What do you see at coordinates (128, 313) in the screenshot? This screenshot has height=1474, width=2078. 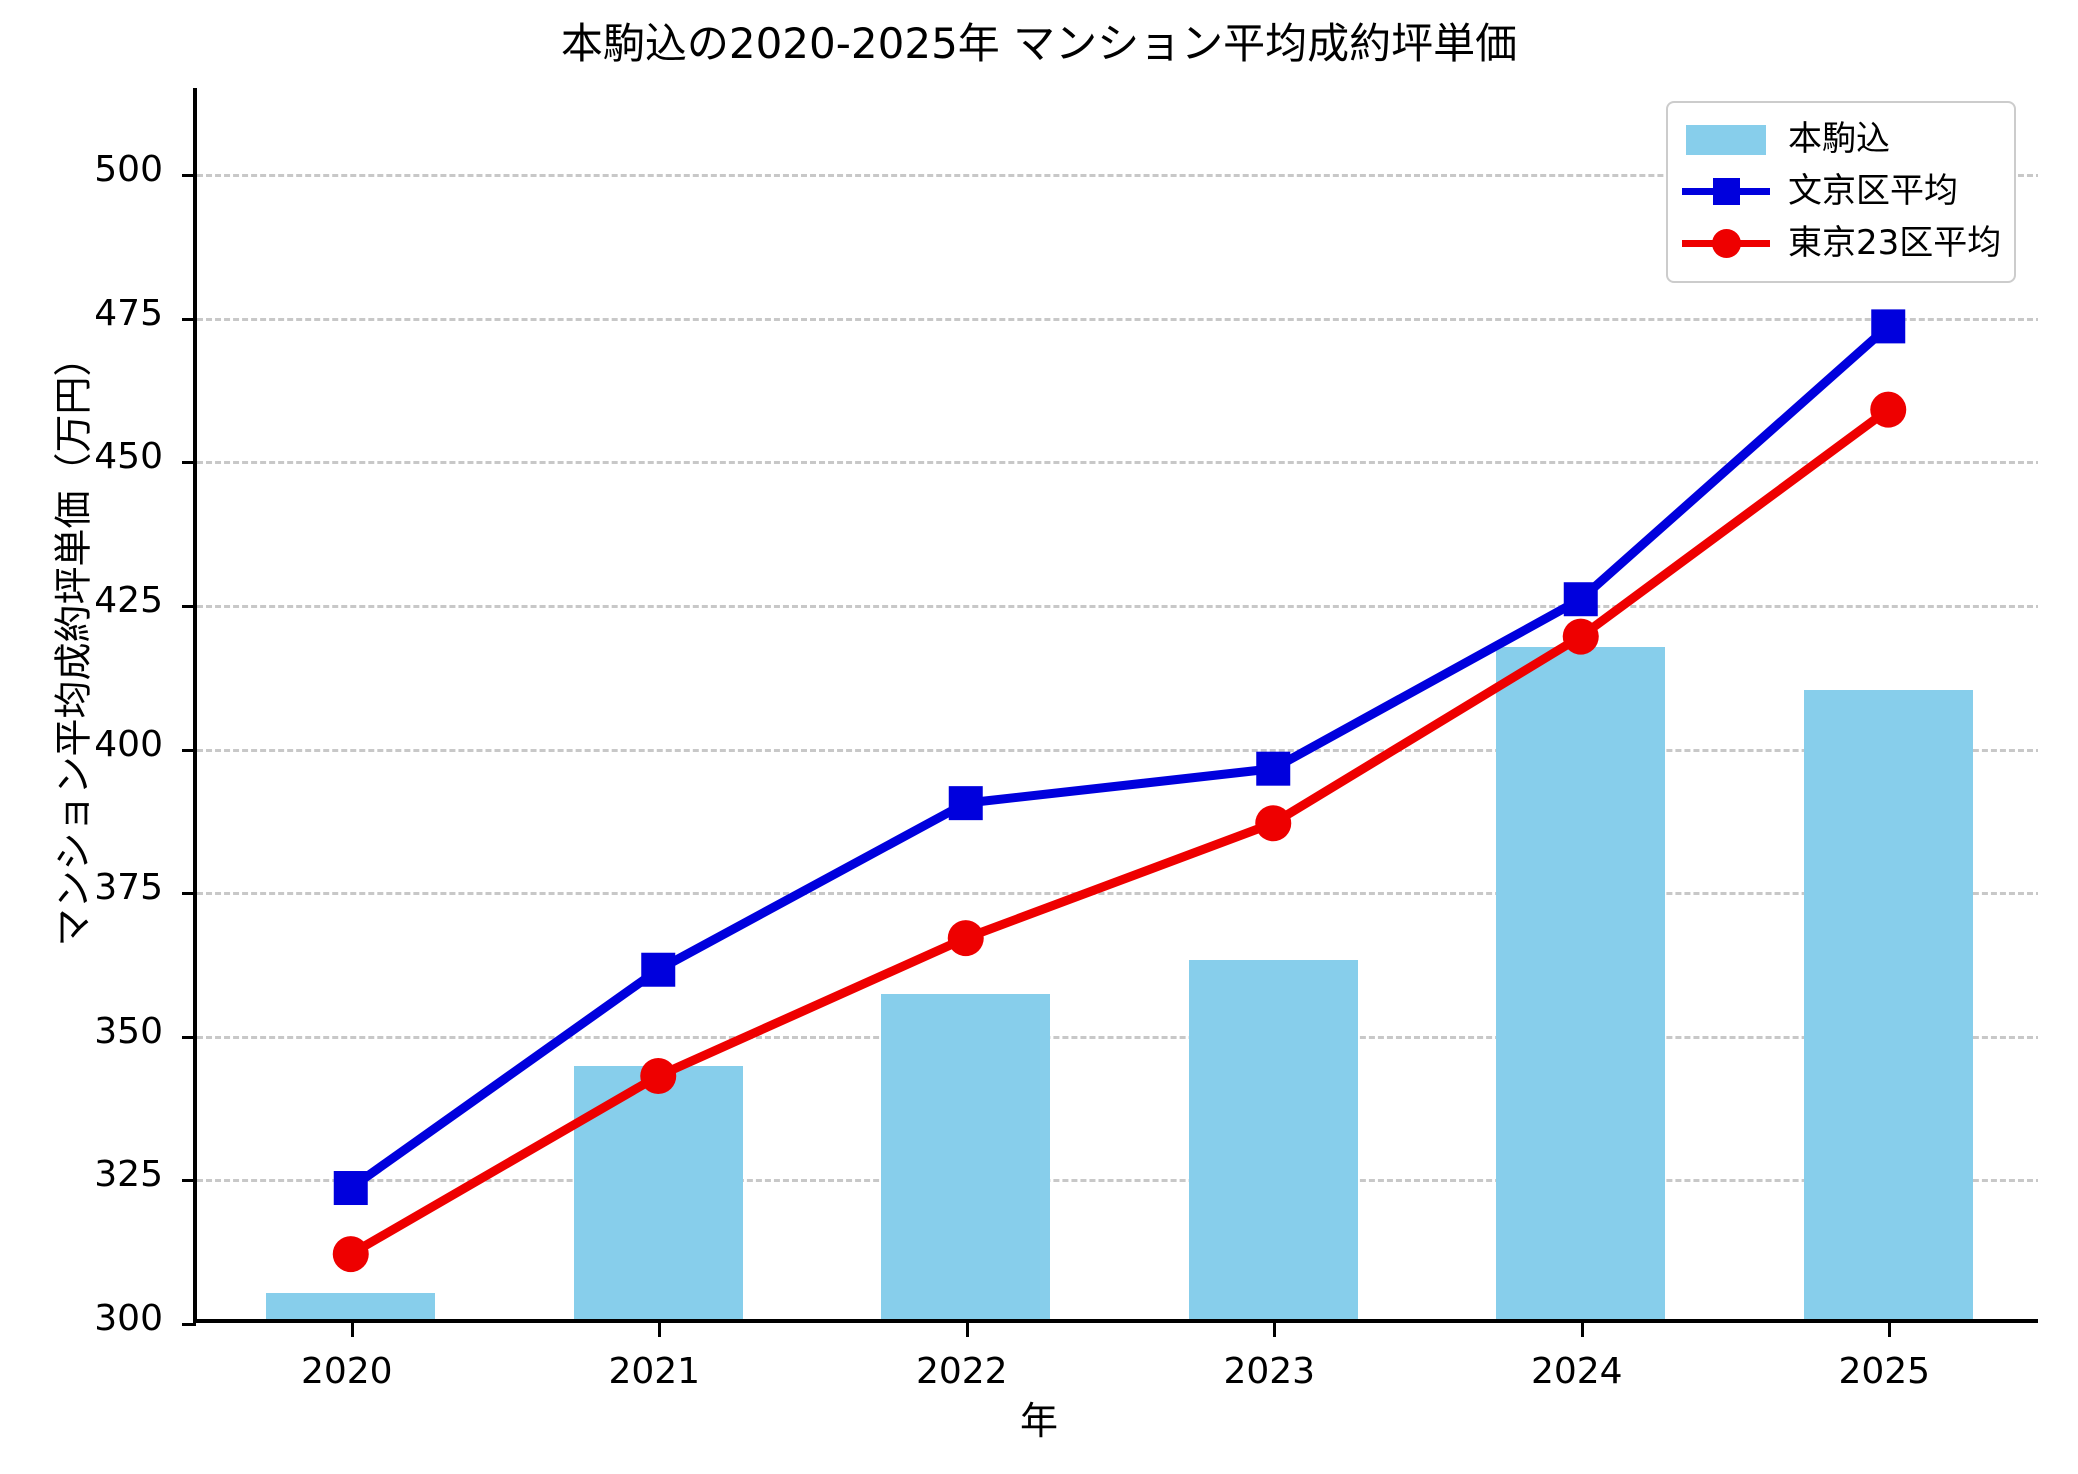 I see `y-tick-label: 475` at bounding box center [128, 313].